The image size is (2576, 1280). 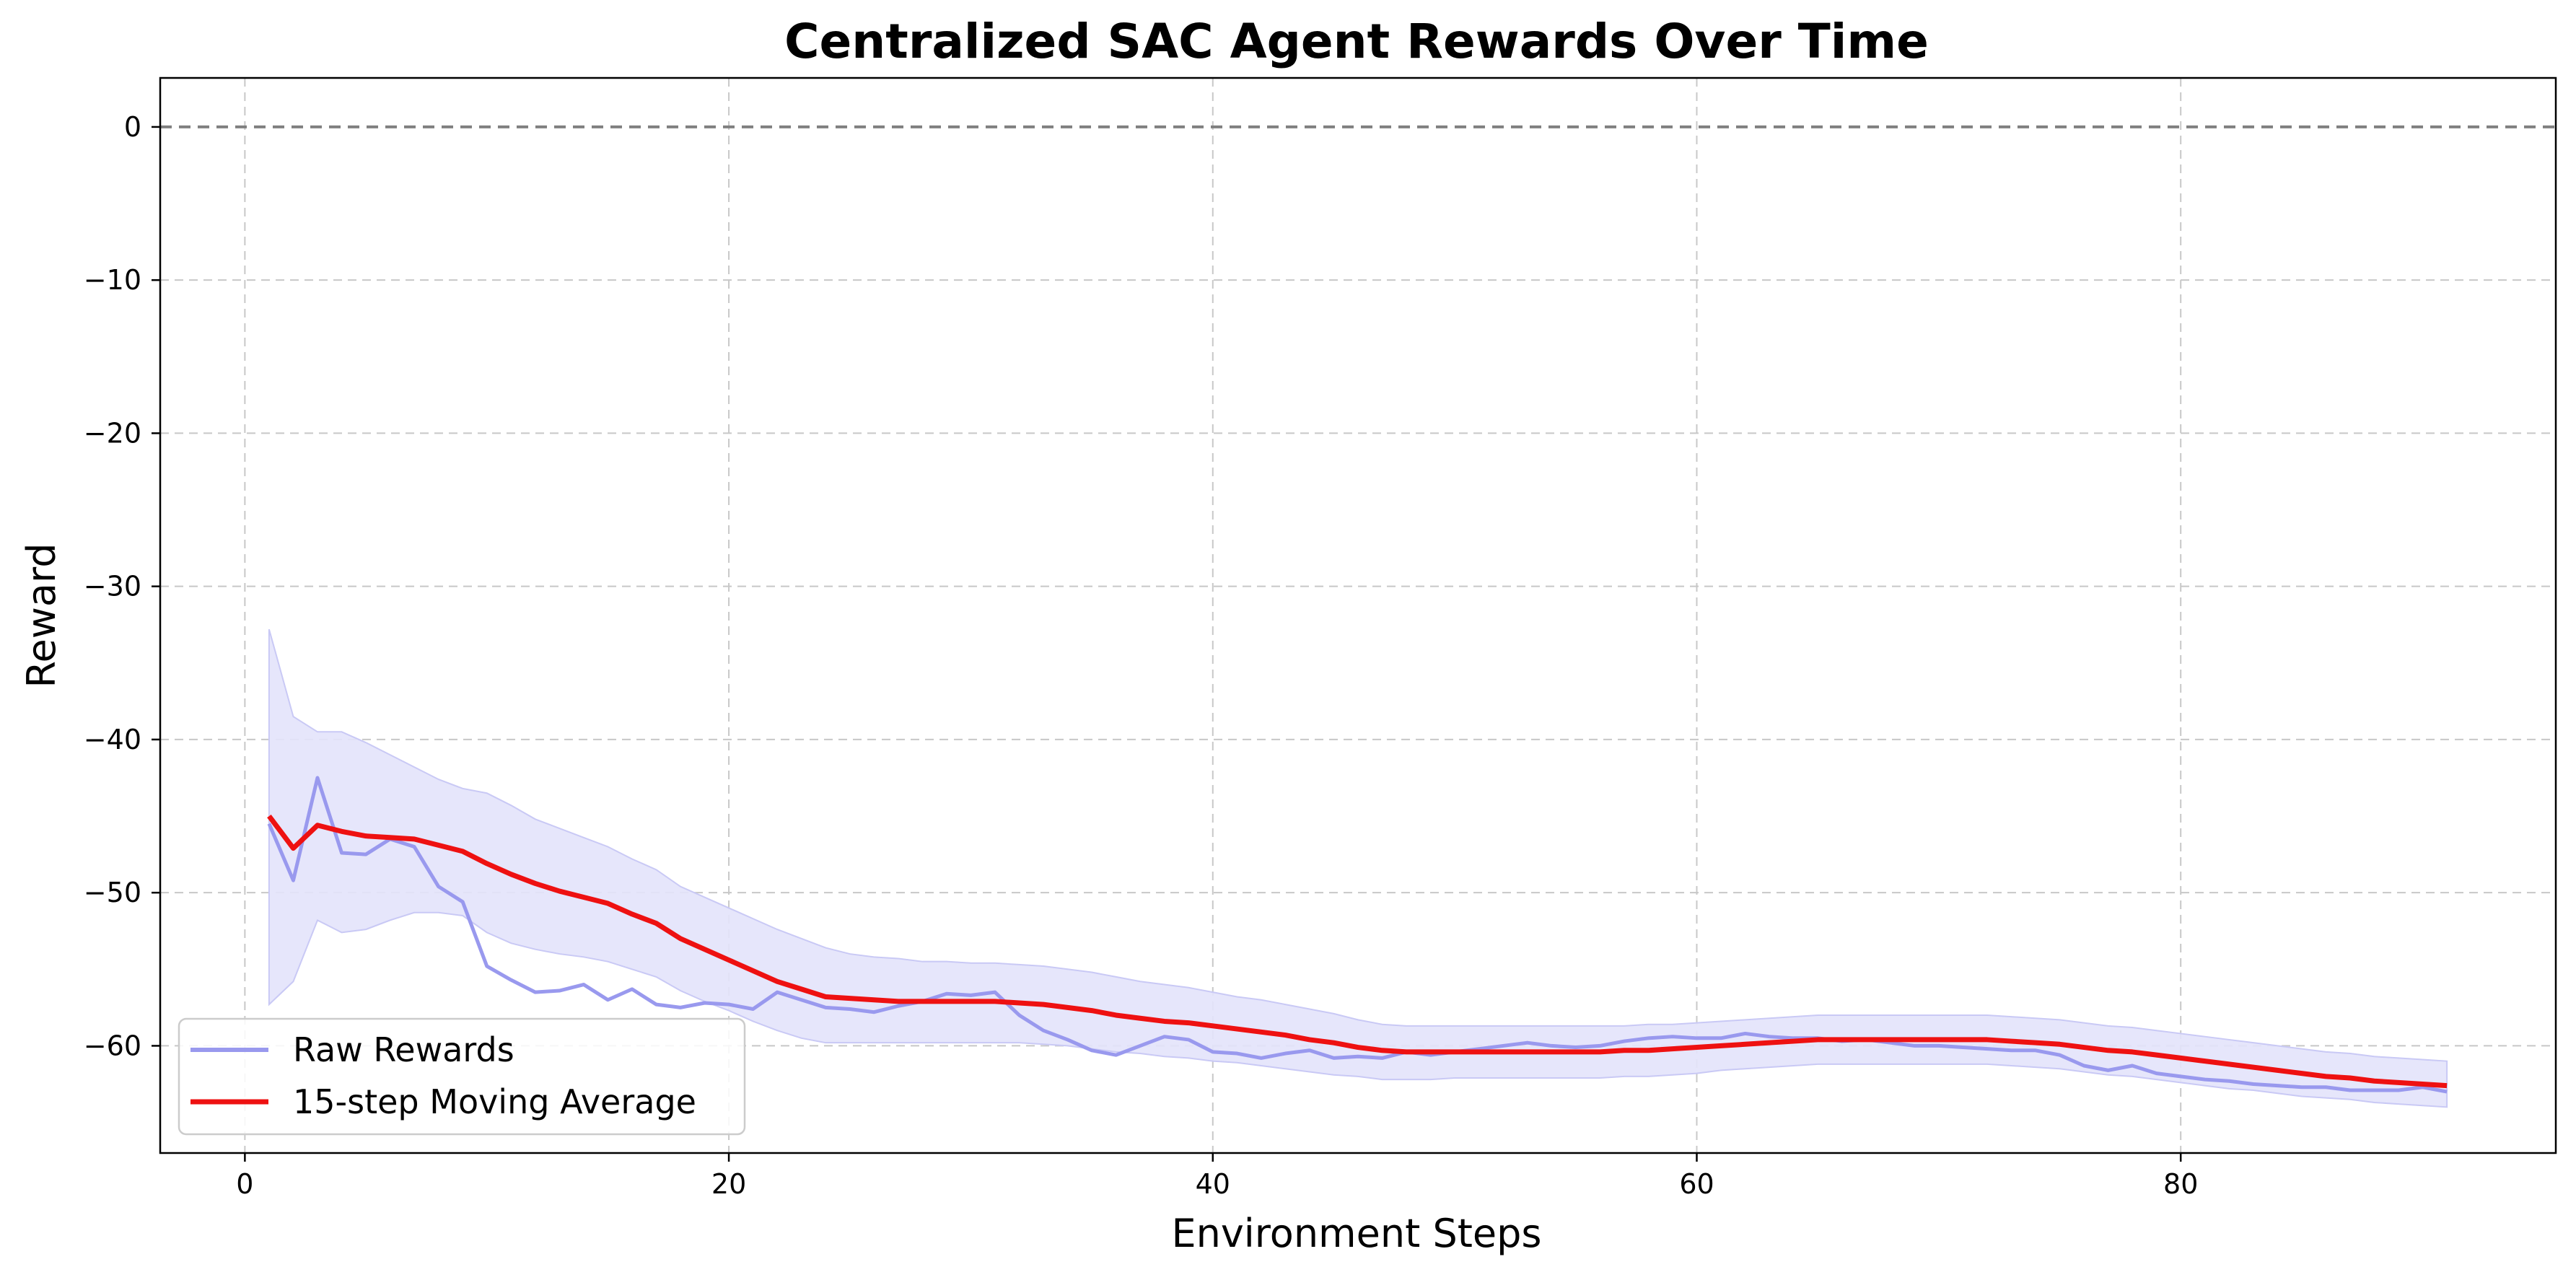 I want to click on y-tick-label: −10, so click(x=112, y=280).